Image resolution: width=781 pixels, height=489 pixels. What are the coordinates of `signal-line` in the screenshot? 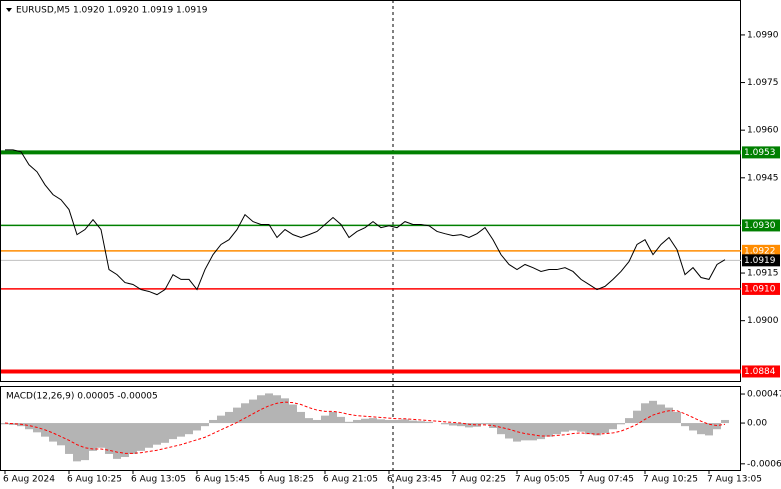 It's located at (365, 427).